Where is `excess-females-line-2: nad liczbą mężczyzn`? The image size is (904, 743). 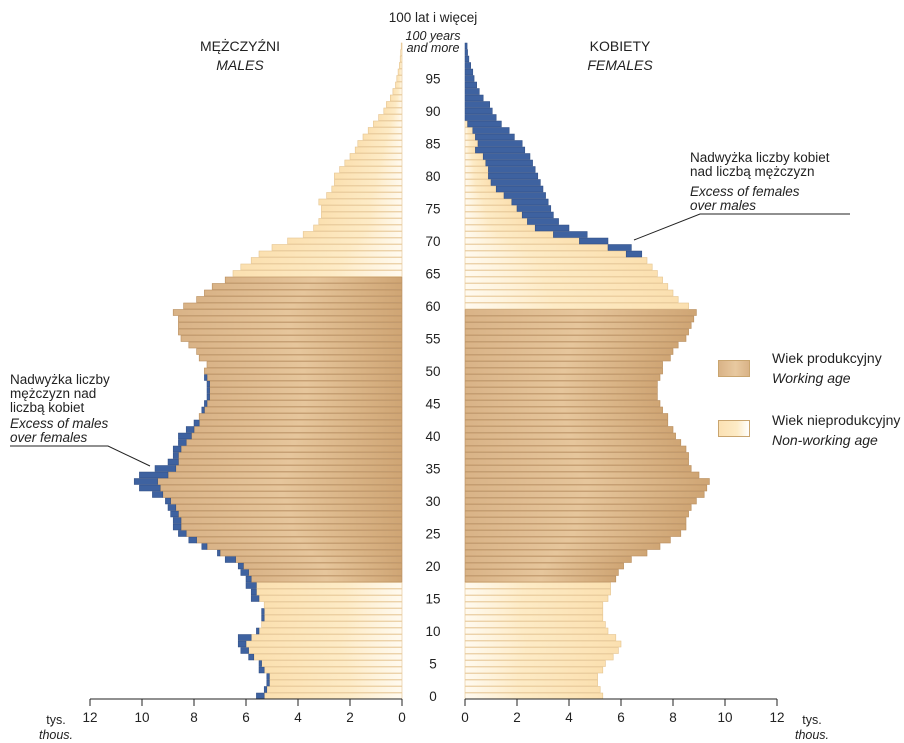 excess-females-line-2: nad liczbą mężczyzn is located at coordinates (752, 171).